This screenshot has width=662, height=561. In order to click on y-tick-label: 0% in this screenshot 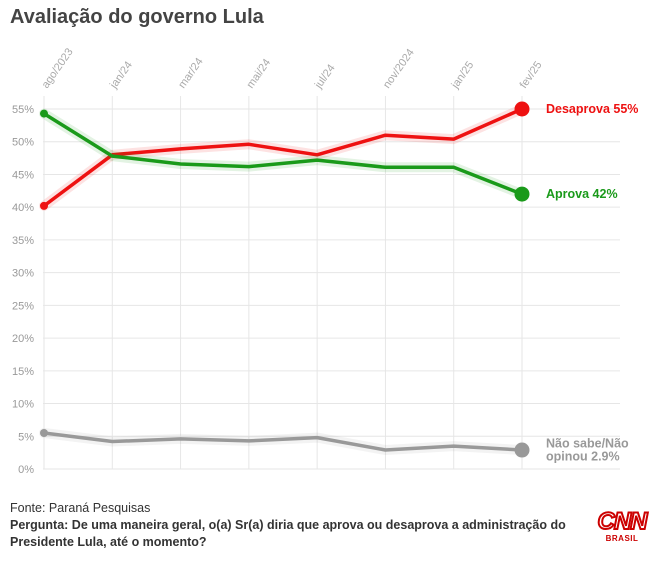, I will do `click(26, 470)`.